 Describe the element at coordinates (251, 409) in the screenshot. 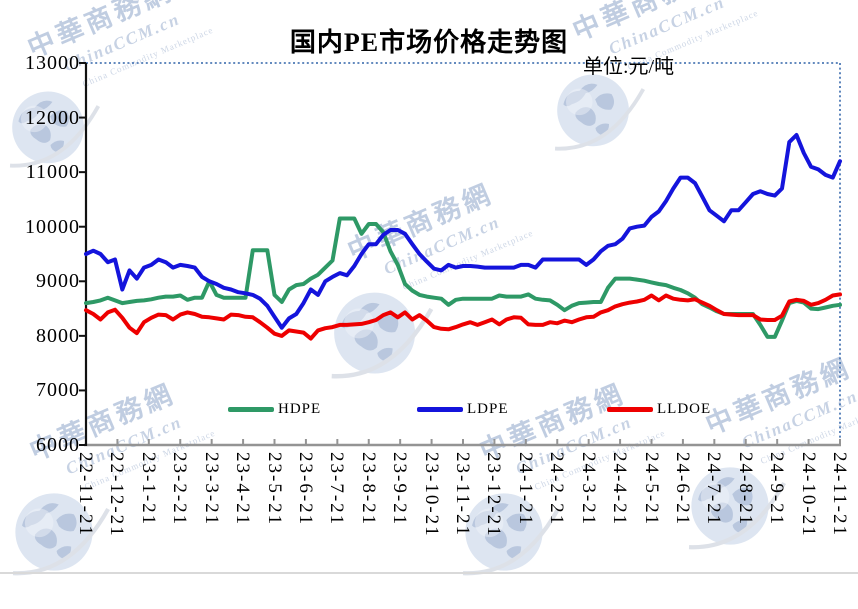

I see `hdpe-line-swatch` at that location.